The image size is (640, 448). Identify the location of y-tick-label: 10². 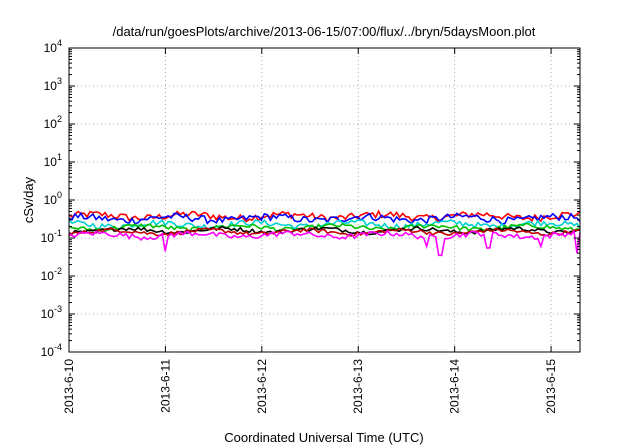
(53, 122).